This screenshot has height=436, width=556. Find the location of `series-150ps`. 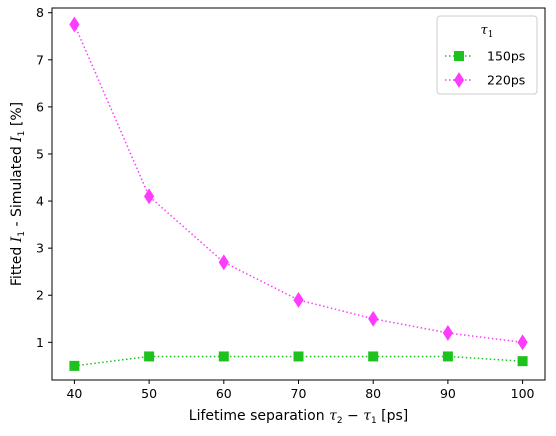

series-150ps is located at coordinates (298, 361).